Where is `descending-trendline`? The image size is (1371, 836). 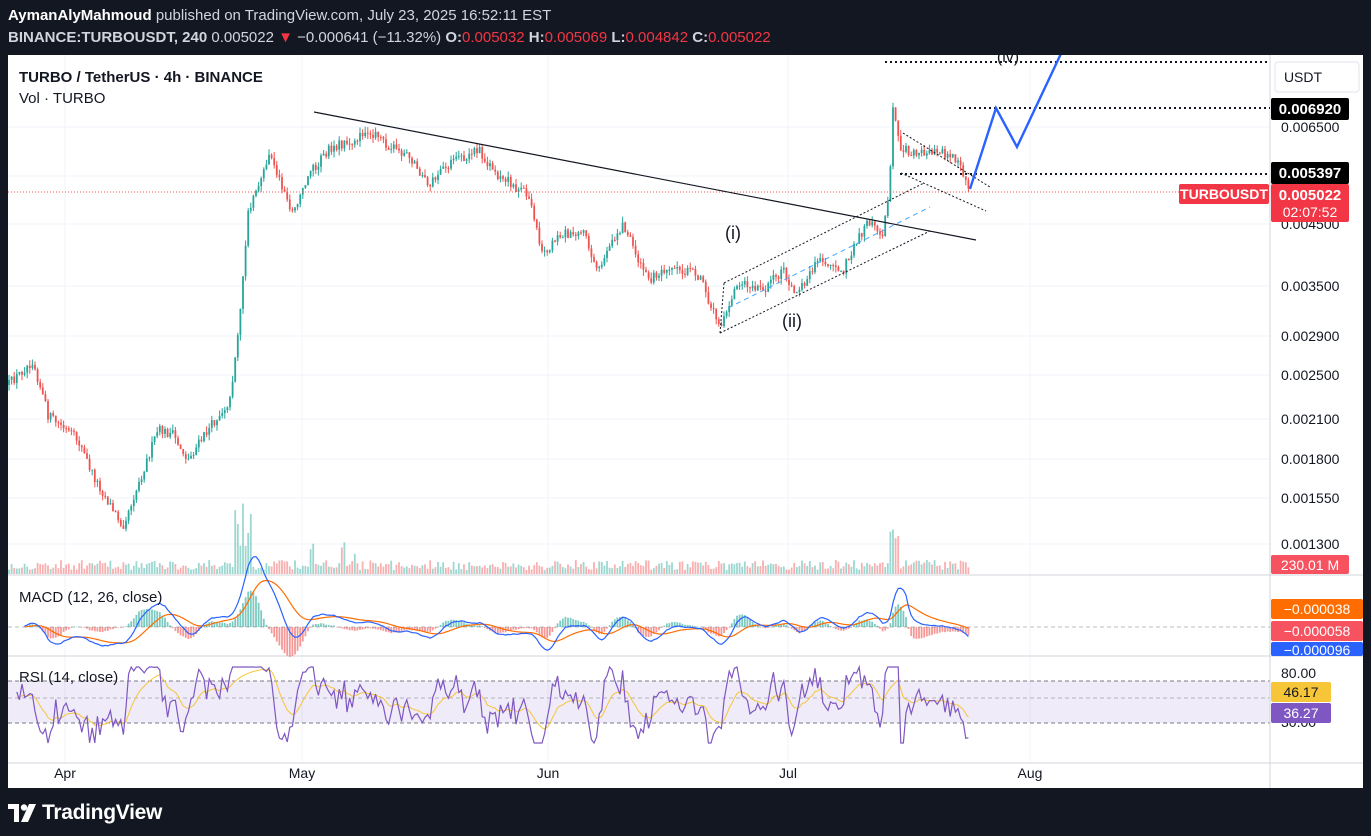 descending-trendline is located at coordinates (645, 176).